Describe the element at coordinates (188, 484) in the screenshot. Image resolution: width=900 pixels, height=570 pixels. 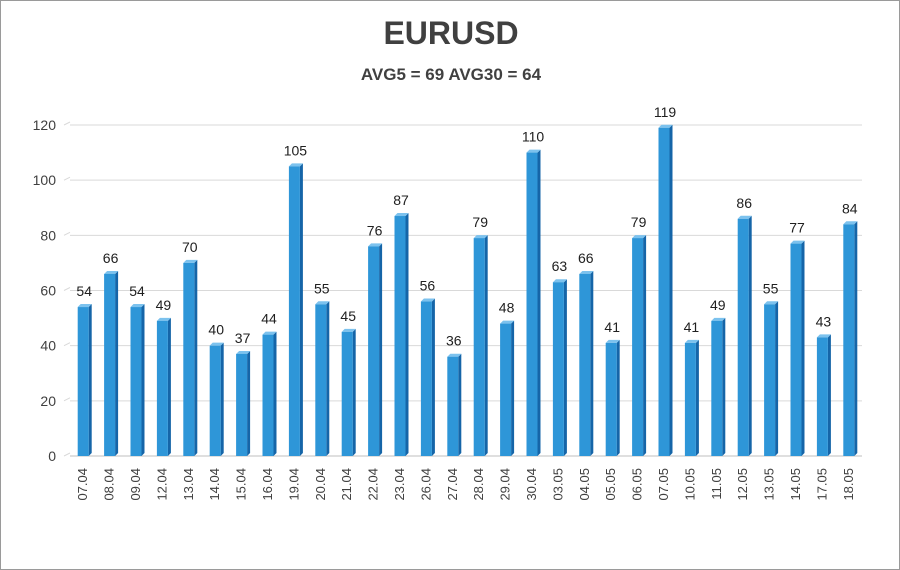
I see `x-tick-label: 13.04` at that location.